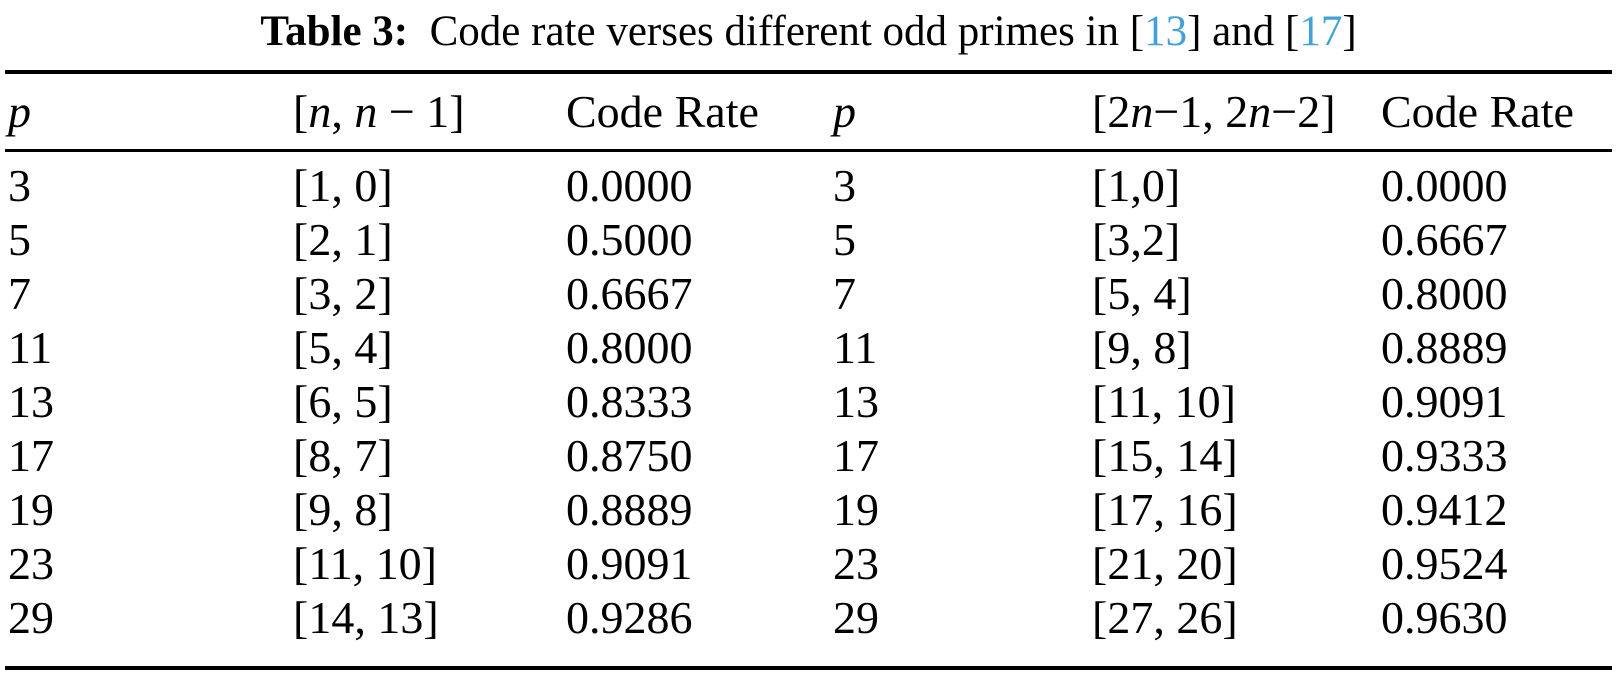 This screenshot has width=1617, height=679. Describe the element at coordinates (1444, 617) in the screenshot. I see `cell-code-rate: 0.9630` at that location.